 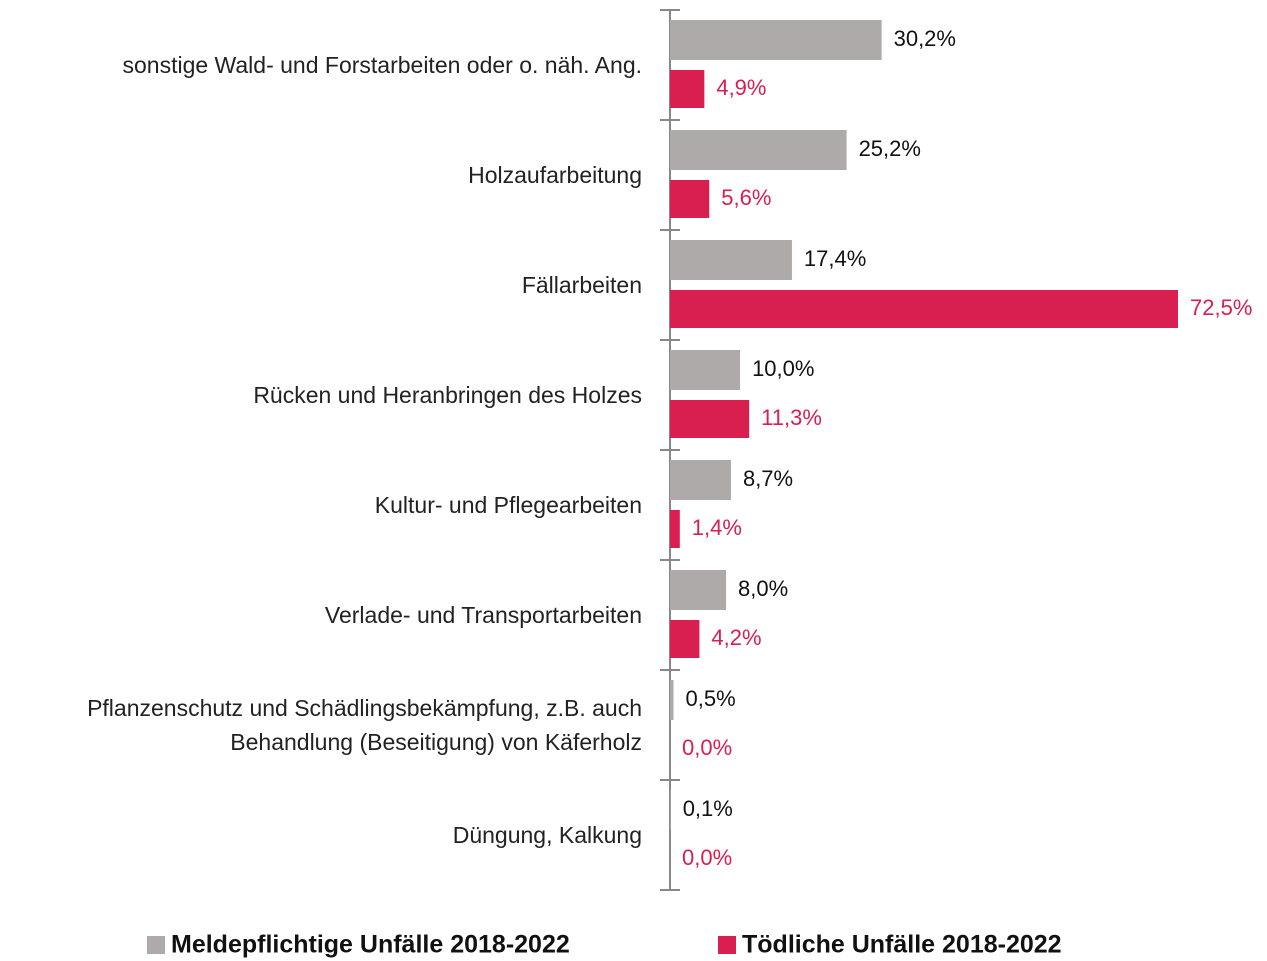 What do you see at coordinates (717, 527) in the screenshot?
I see `value-label: 1,4%` at bounding box center [717, 527].